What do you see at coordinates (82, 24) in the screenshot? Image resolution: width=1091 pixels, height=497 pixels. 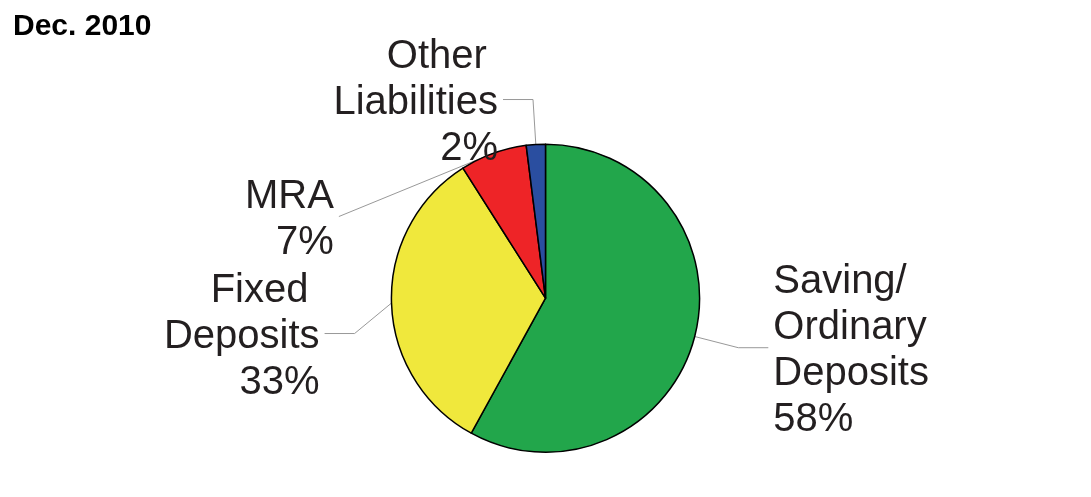 I see `chart-title: Dec. 2010` at bounding box center [82, 24].